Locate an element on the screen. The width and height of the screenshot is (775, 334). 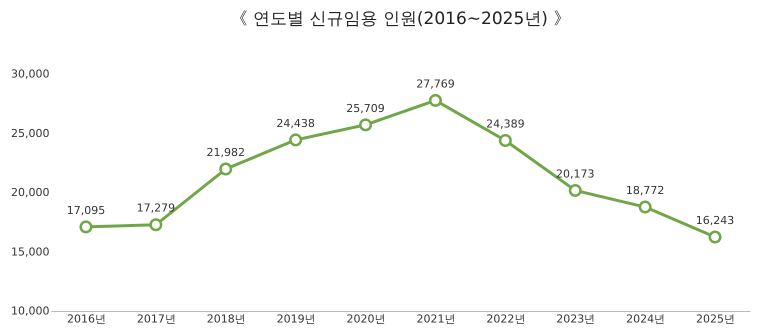
data-label: 20,173 is located at coordinates (575, 173).